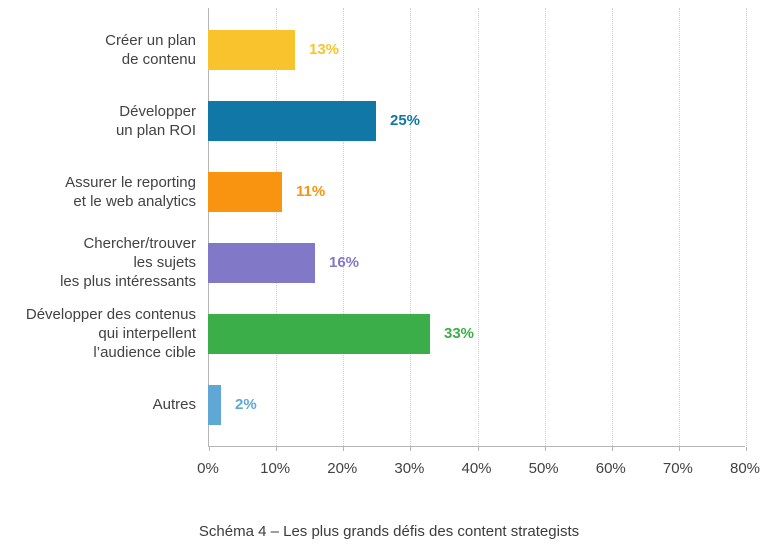 This screenshot has height=559, width=778. Describe the element at coordinates (311, 191) in the screenshot. I see `bar-value-label: 11%` at that location.